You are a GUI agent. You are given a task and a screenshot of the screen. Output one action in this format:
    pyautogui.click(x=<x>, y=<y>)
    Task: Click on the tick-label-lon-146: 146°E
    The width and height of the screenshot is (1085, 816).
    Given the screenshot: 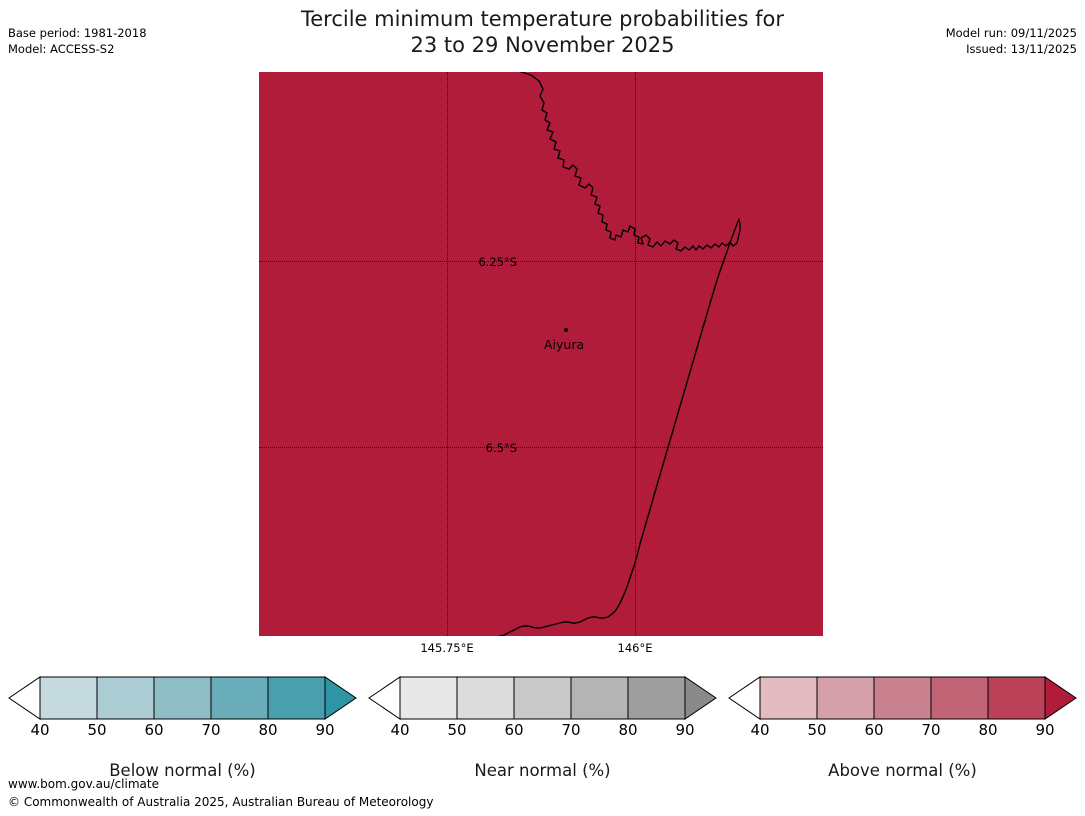 What is the action you would take?
    pyautogui.click(x=635, y=648)
    